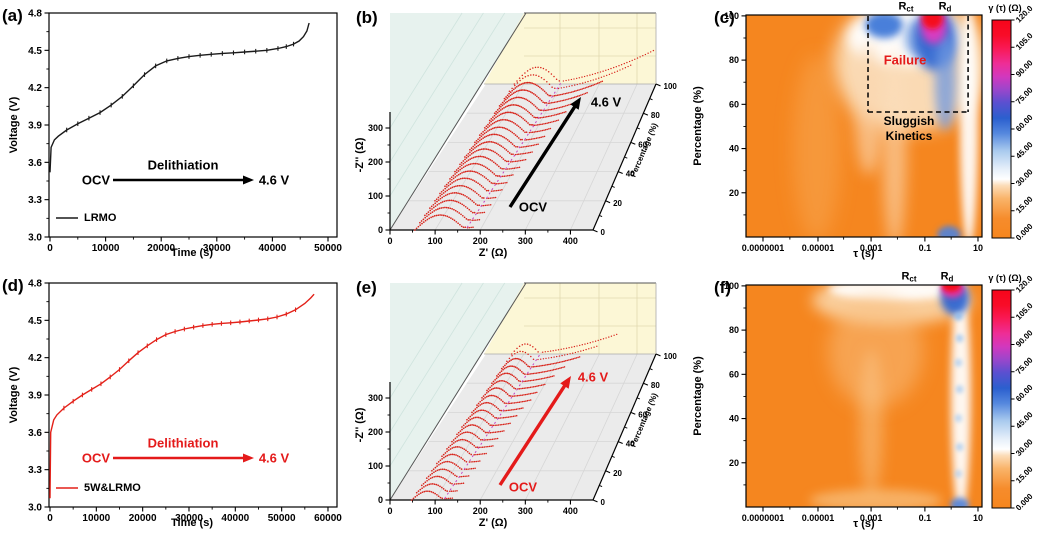  What do you see at coordinates (698, 126) in the screenshot?
I see `y-axis-label: Percentage (%)` at bounding box center [698, 126].